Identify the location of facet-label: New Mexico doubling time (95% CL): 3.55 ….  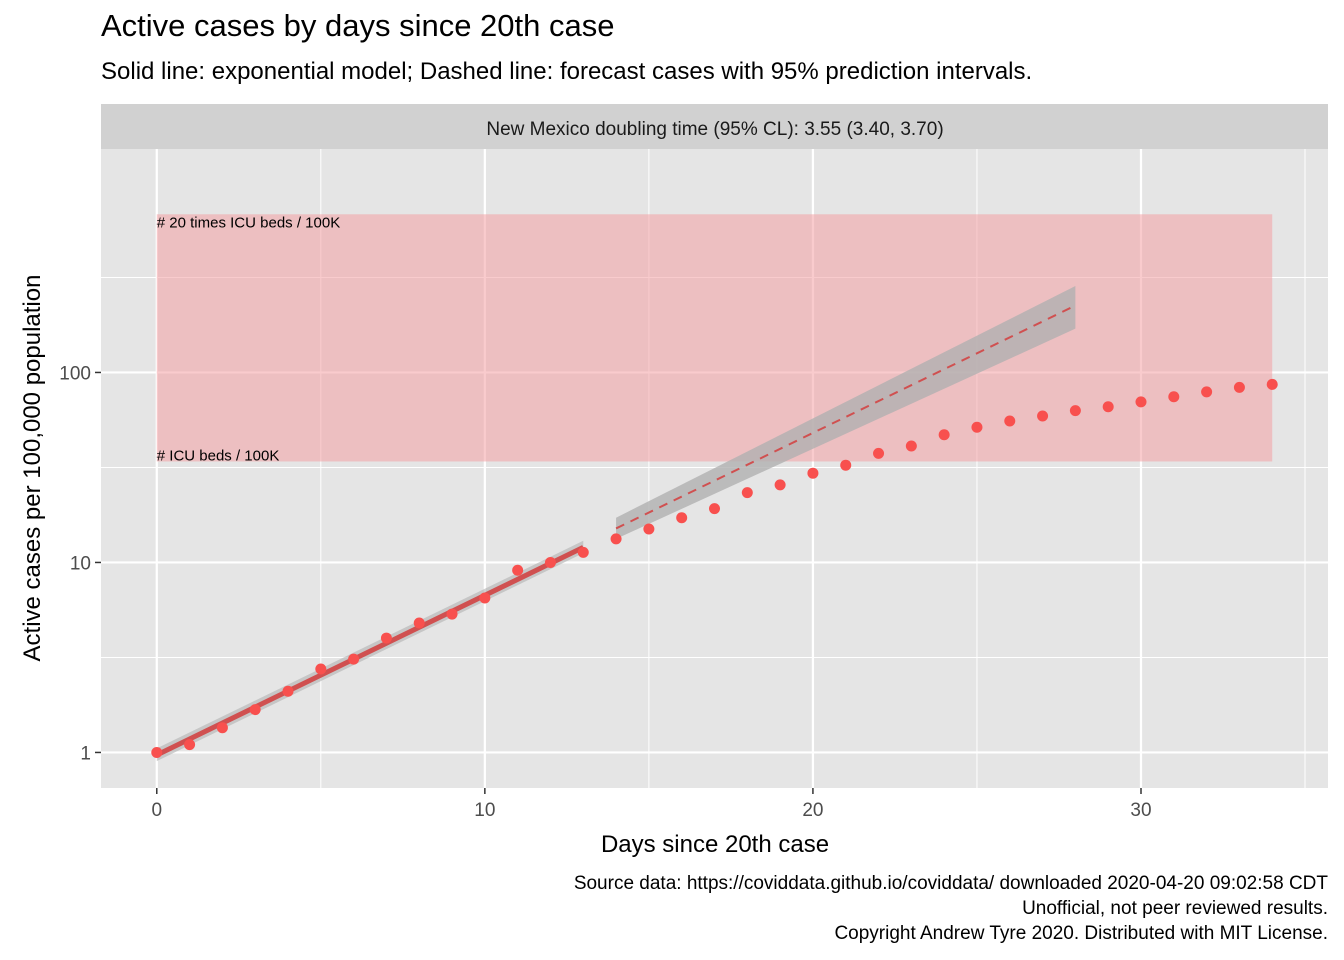
(714, 129).